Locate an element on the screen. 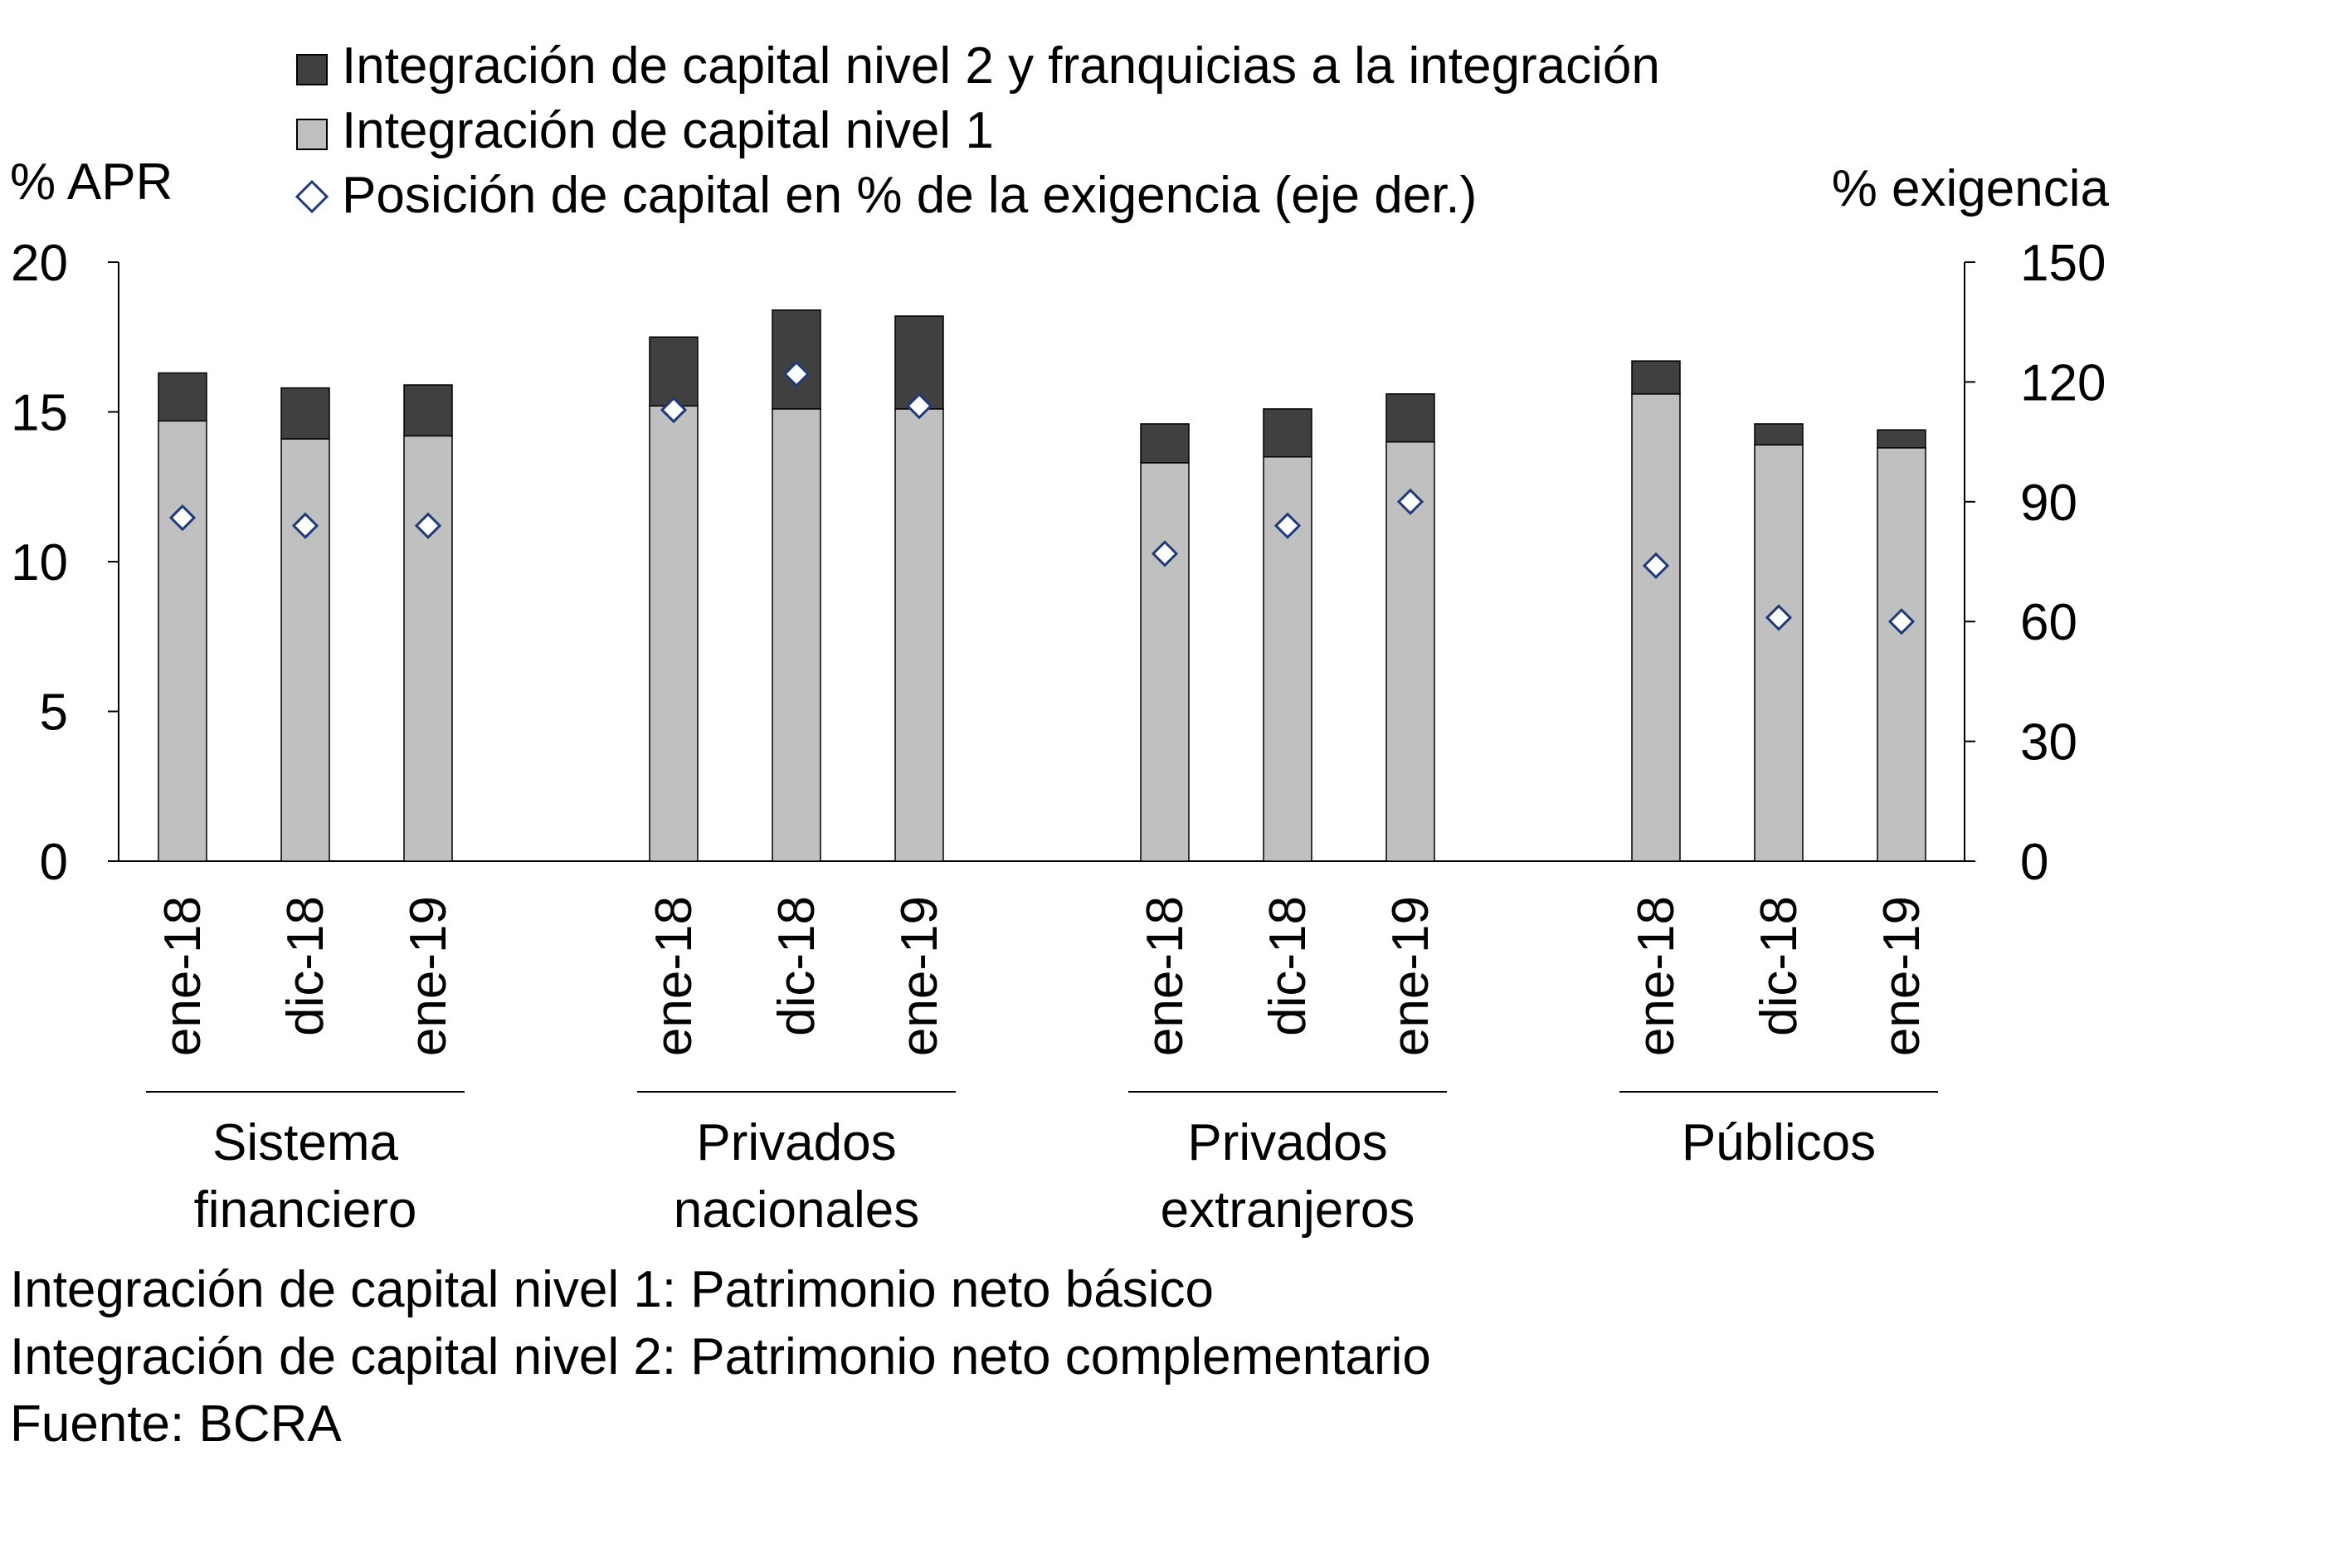 This screenshot has width=2352, height=1568. group-label: Sistema is located at coordinates (305, 1142).